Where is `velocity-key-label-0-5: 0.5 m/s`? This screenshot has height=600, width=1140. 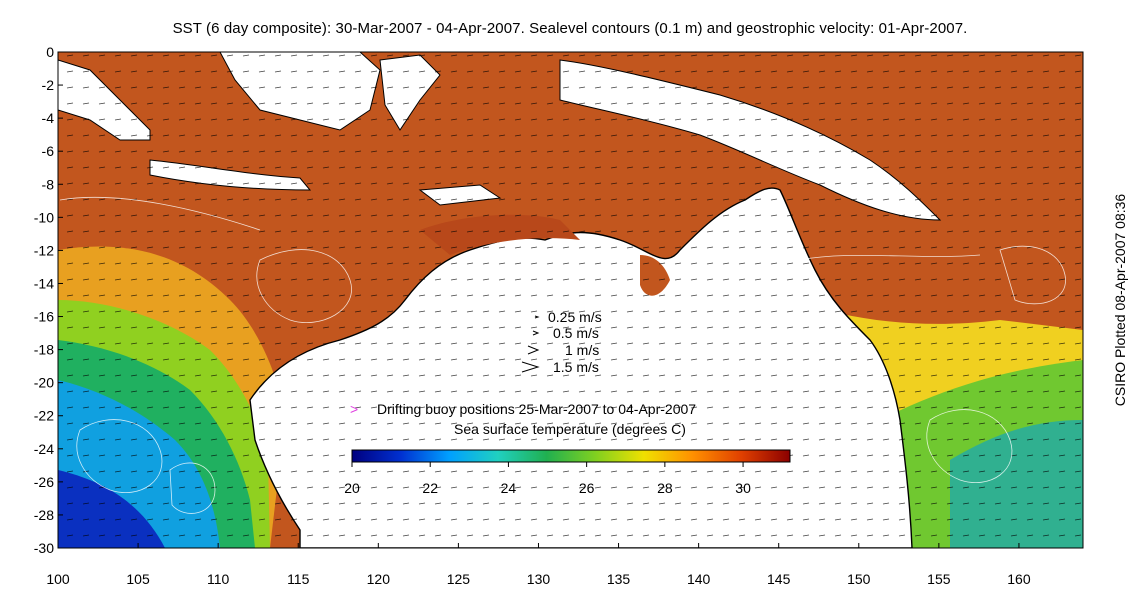
velocity-key-label-0-5: 0.5 m/s is located at coordinates (576, 333).